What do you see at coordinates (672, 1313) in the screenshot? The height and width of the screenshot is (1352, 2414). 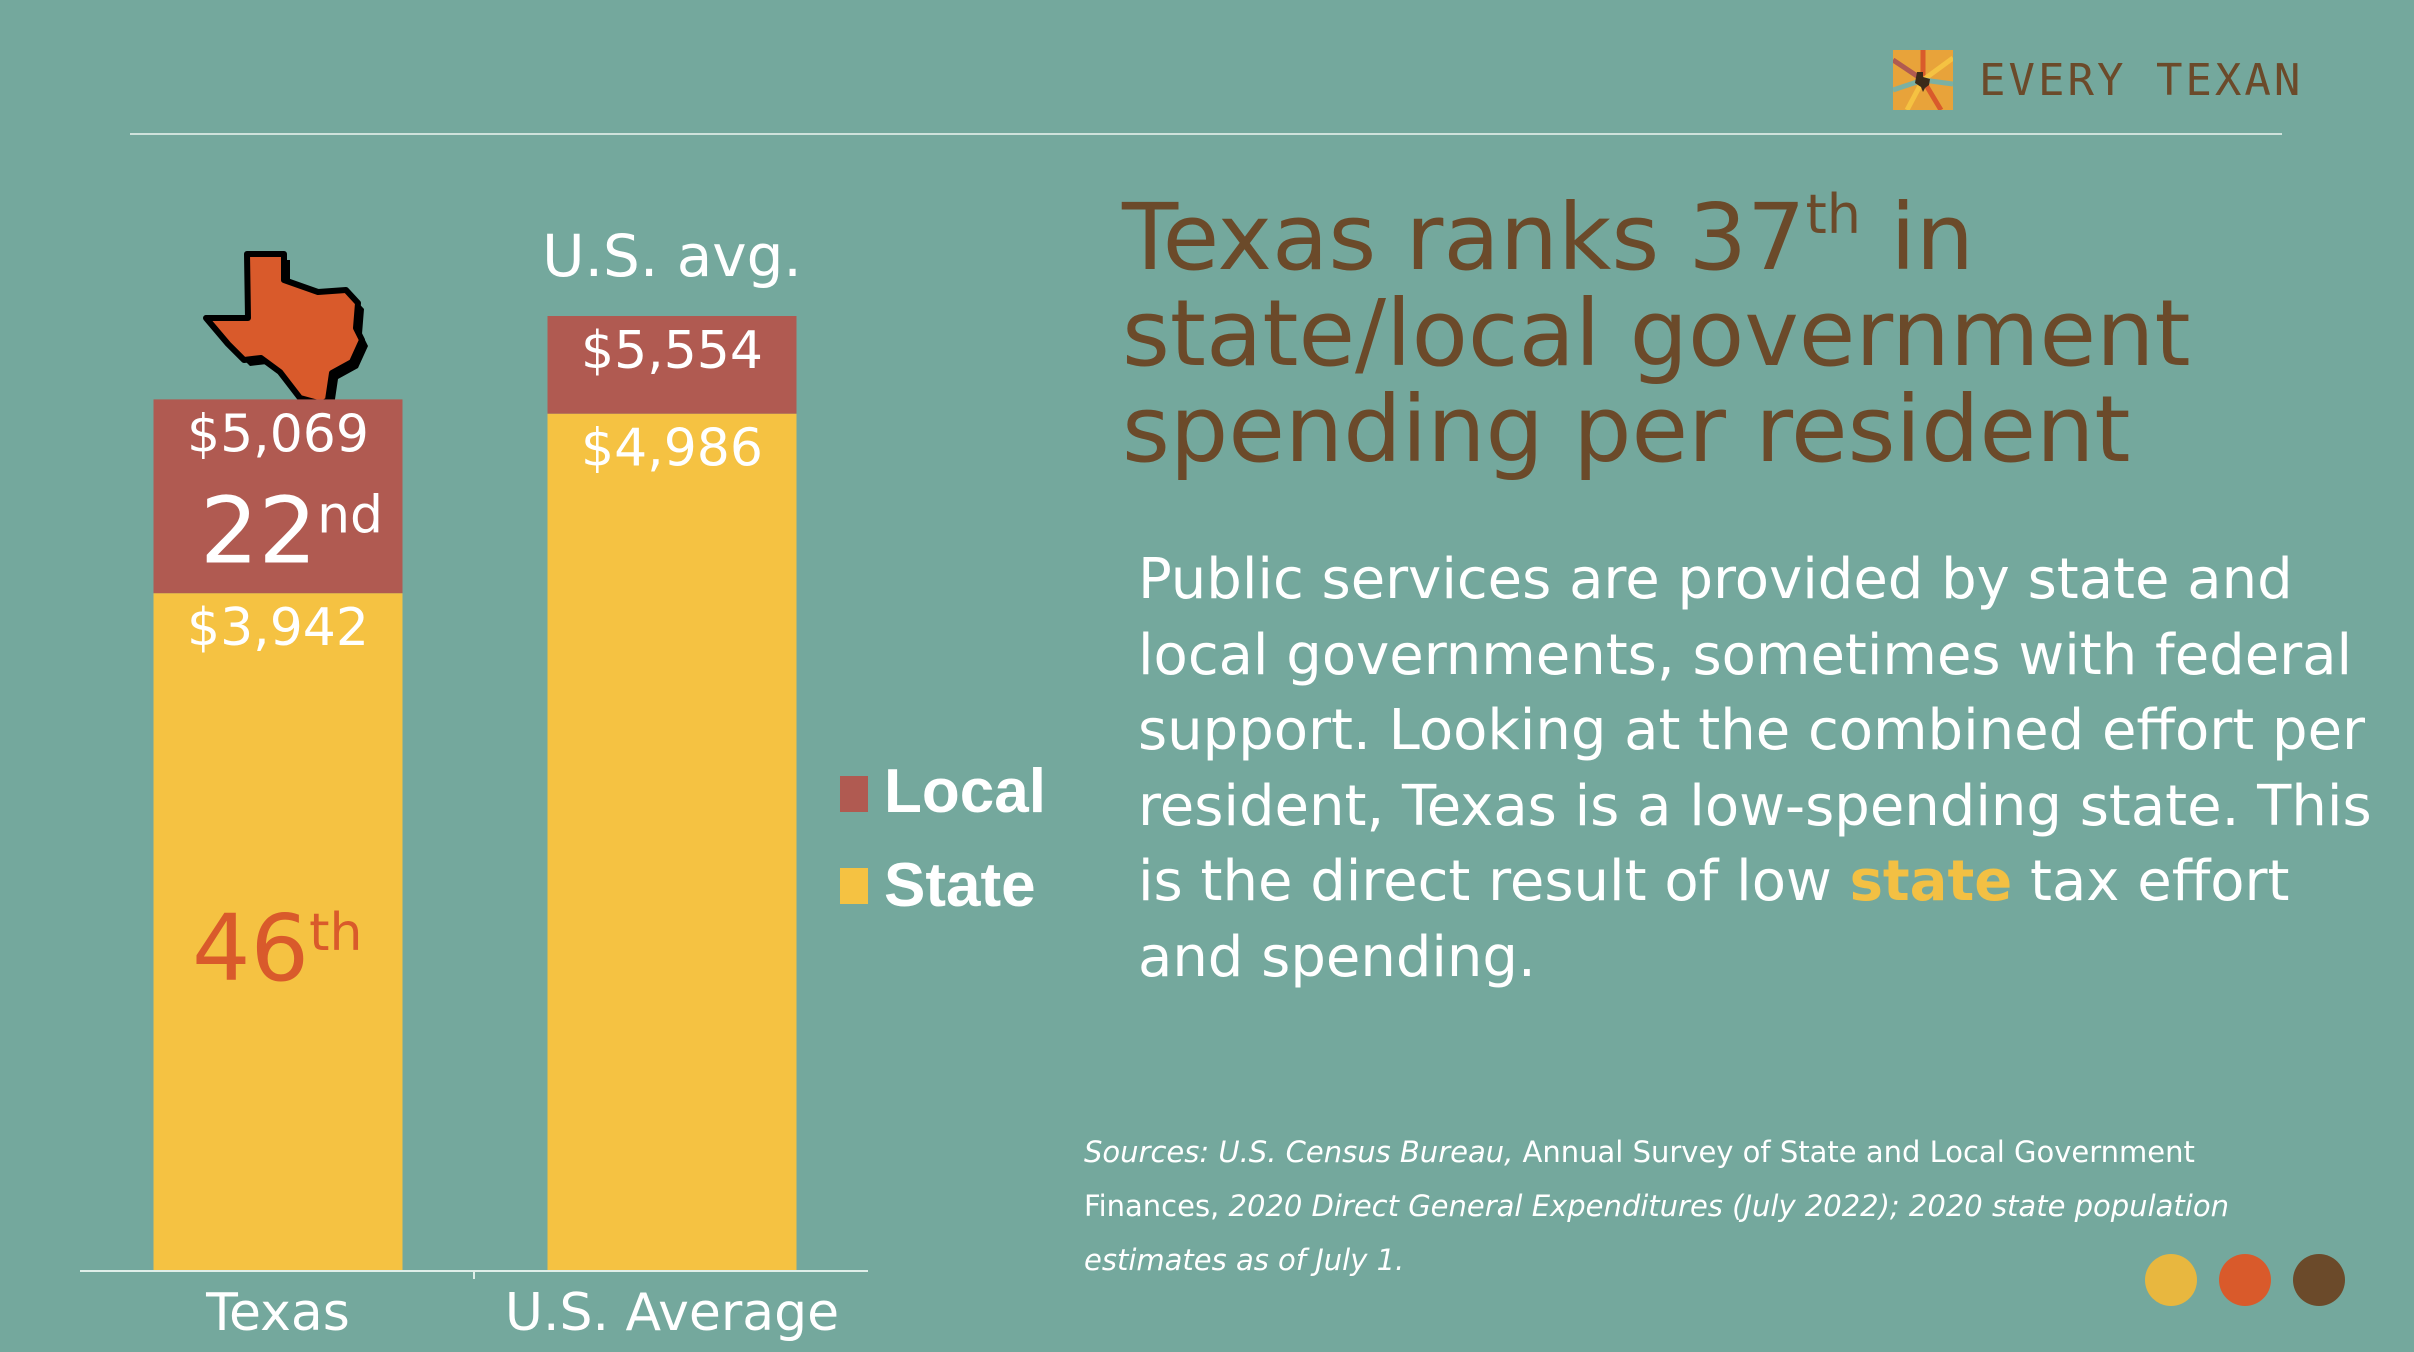 I see `x-tick-label-us-average: U.S. Average` at bounding box center [672, 1313].